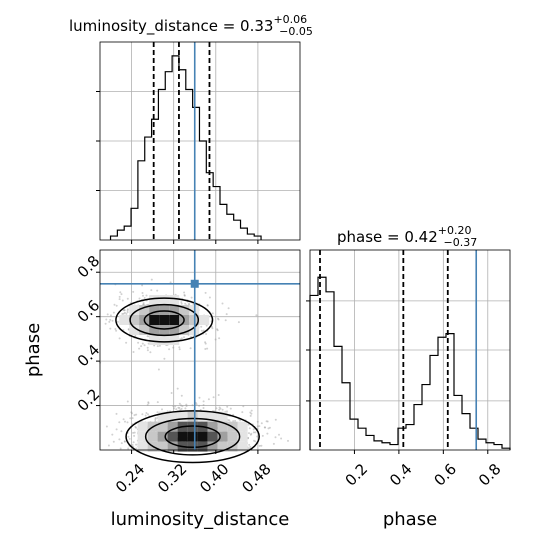 Image resolution: width=550 pixels, height=550 pixels. I want to click on panel-b-contours, so click(187, 380).